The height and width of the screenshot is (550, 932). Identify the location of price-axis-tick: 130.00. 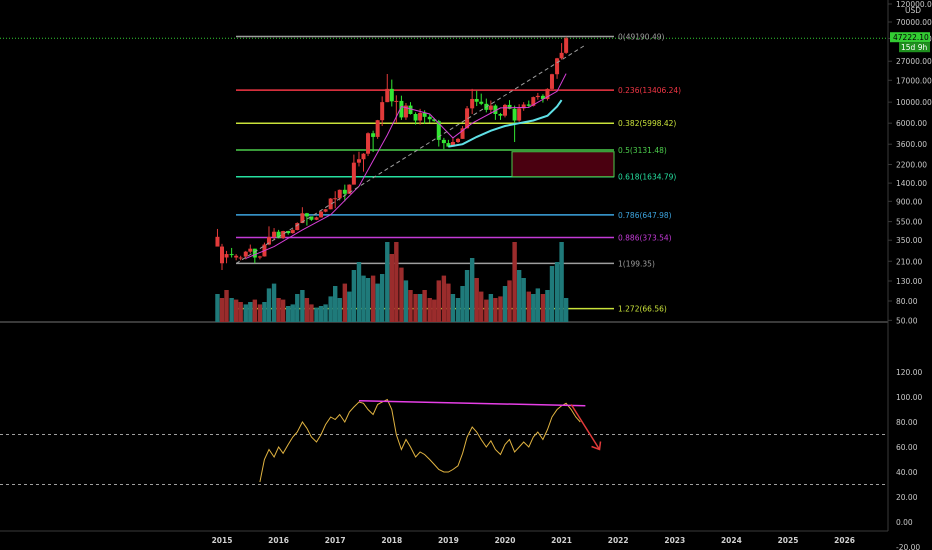
(909, 281).